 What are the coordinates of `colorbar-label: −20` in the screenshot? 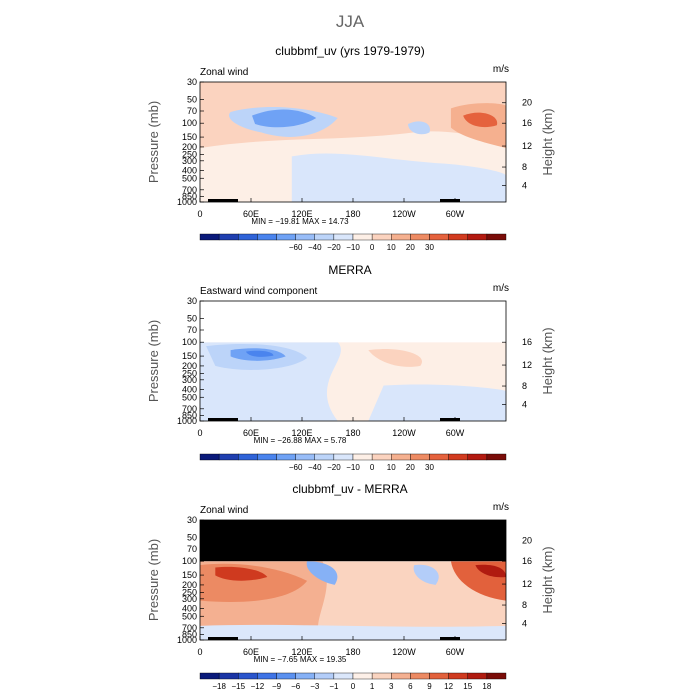 It's located at (334, 467).